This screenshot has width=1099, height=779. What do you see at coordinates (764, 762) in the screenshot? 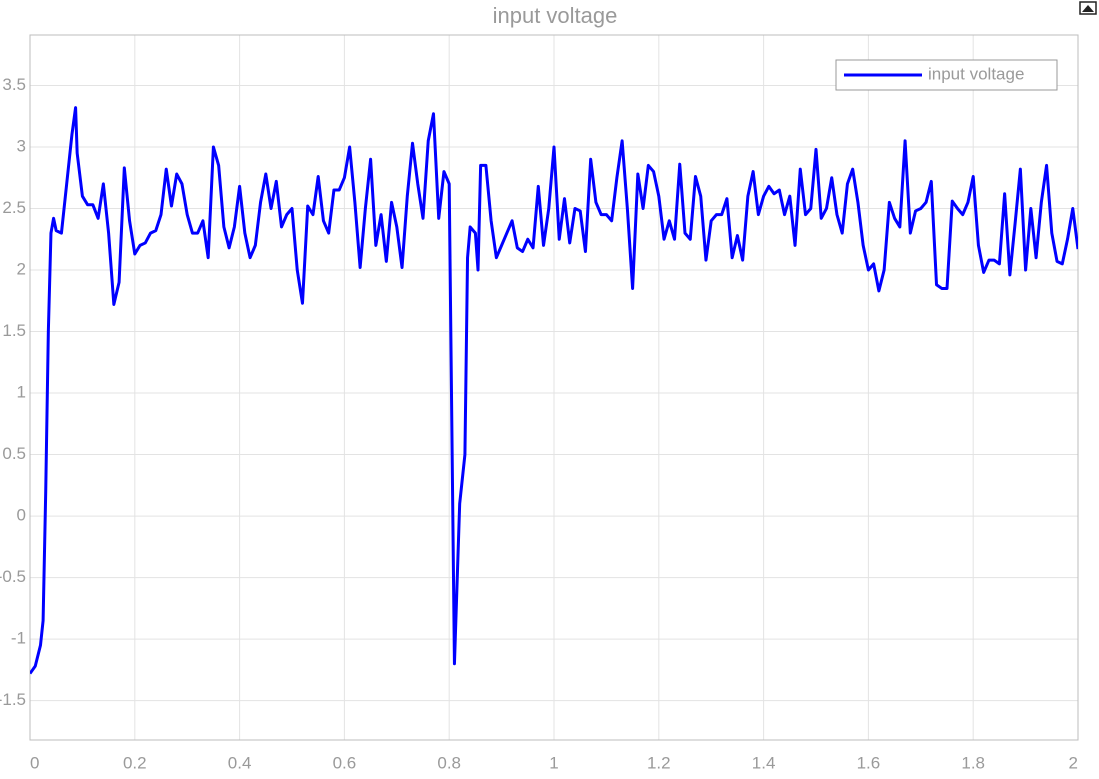
I see `x-tick-label: 1.4` at bounding box center [764, 762].